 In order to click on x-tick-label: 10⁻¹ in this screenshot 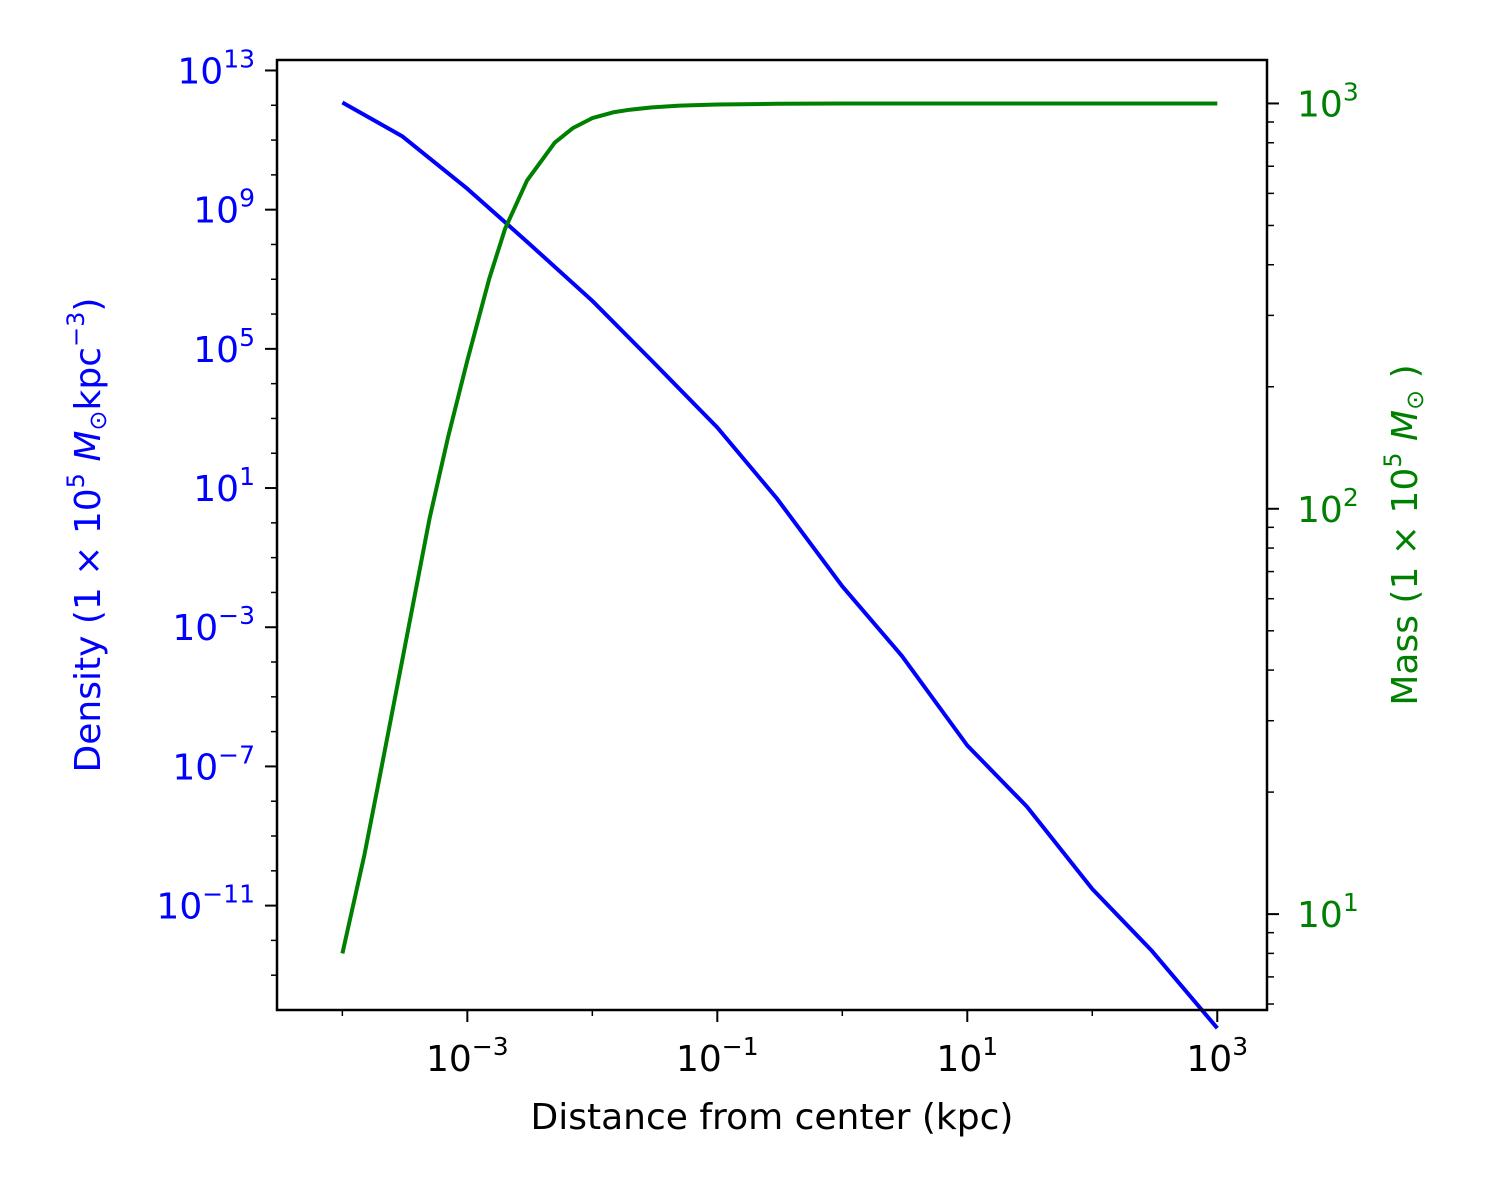, I will do `click(717, 1056)`.